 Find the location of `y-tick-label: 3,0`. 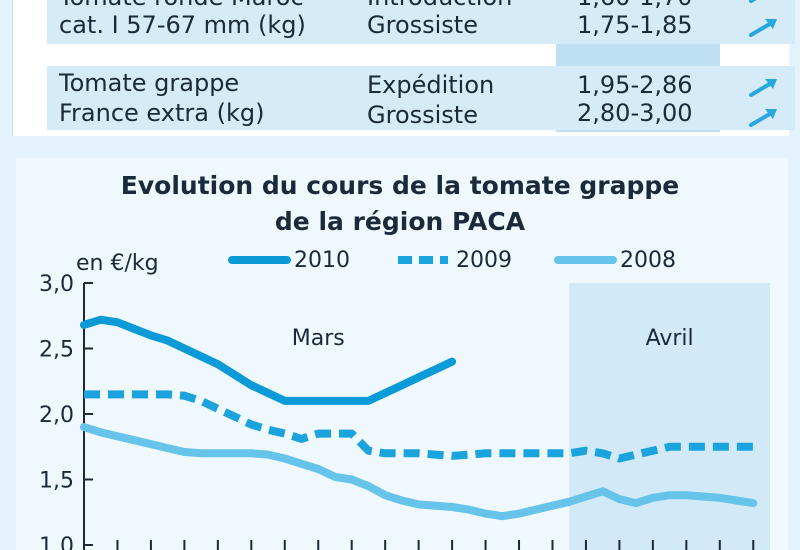

y-tick-label: 3,0 is located at coordinates (56, 284).